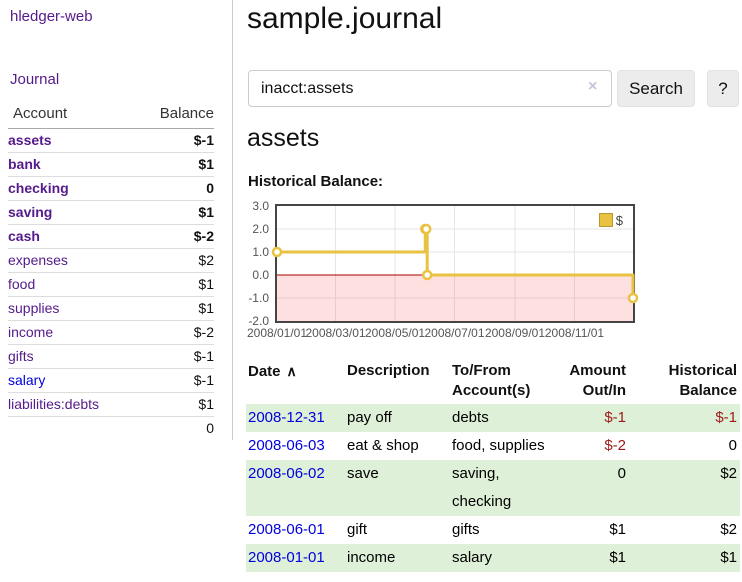 This screenshot has height=582, width=742. I want to click on column-header-date: Date ∧, so click(272, 371).